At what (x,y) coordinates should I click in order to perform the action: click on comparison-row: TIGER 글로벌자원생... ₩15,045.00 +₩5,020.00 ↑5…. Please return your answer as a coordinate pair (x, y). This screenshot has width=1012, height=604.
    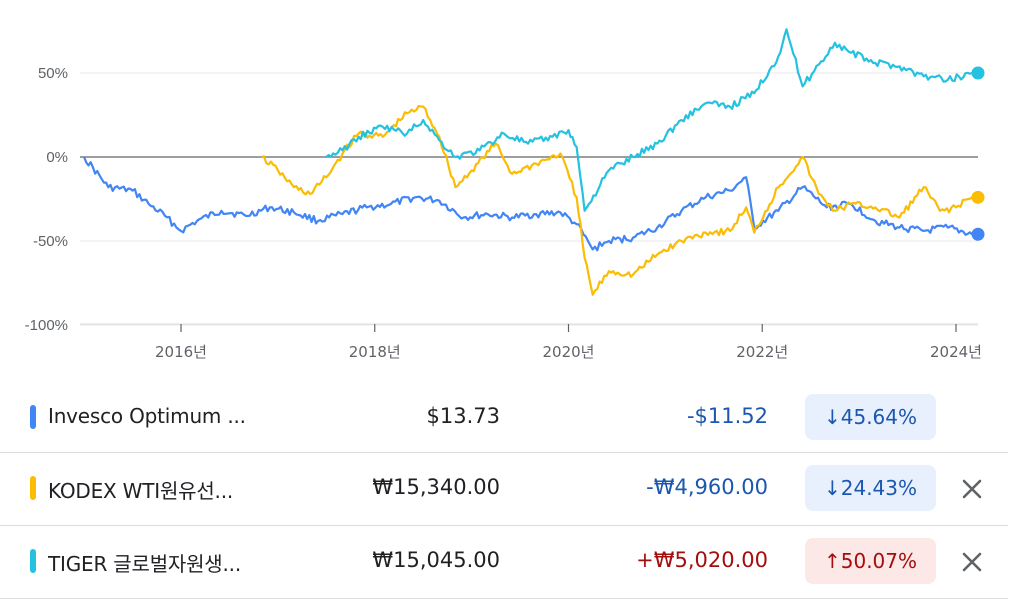
    Looking at the image, I should click on (504, 562).